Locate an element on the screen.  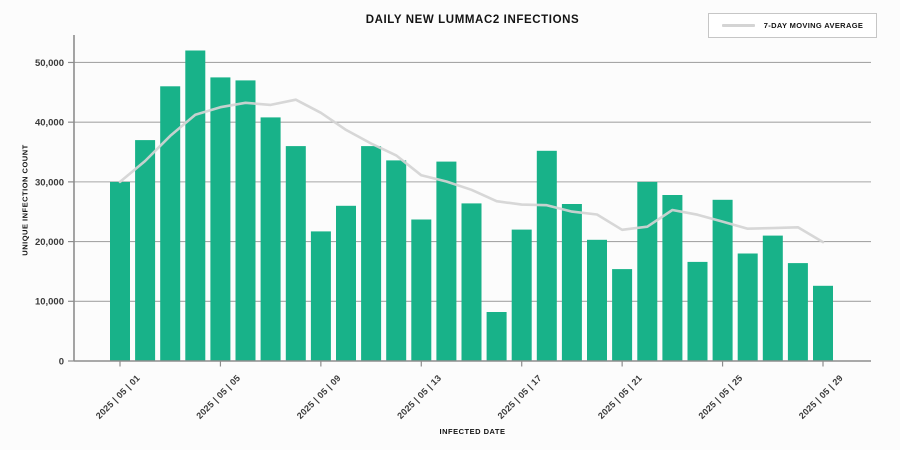
y-tick-label: 0 is located at coordinates (61, 361).